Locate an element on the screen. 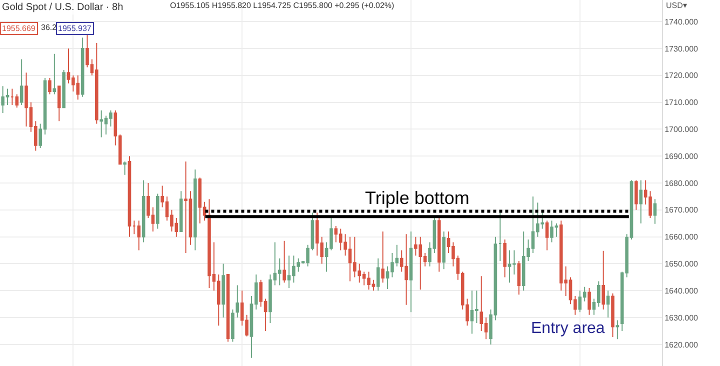 The height and width of the screenshot is (366, 720). y-tick-label: 1650.000 is located at coordinates (681, 264).